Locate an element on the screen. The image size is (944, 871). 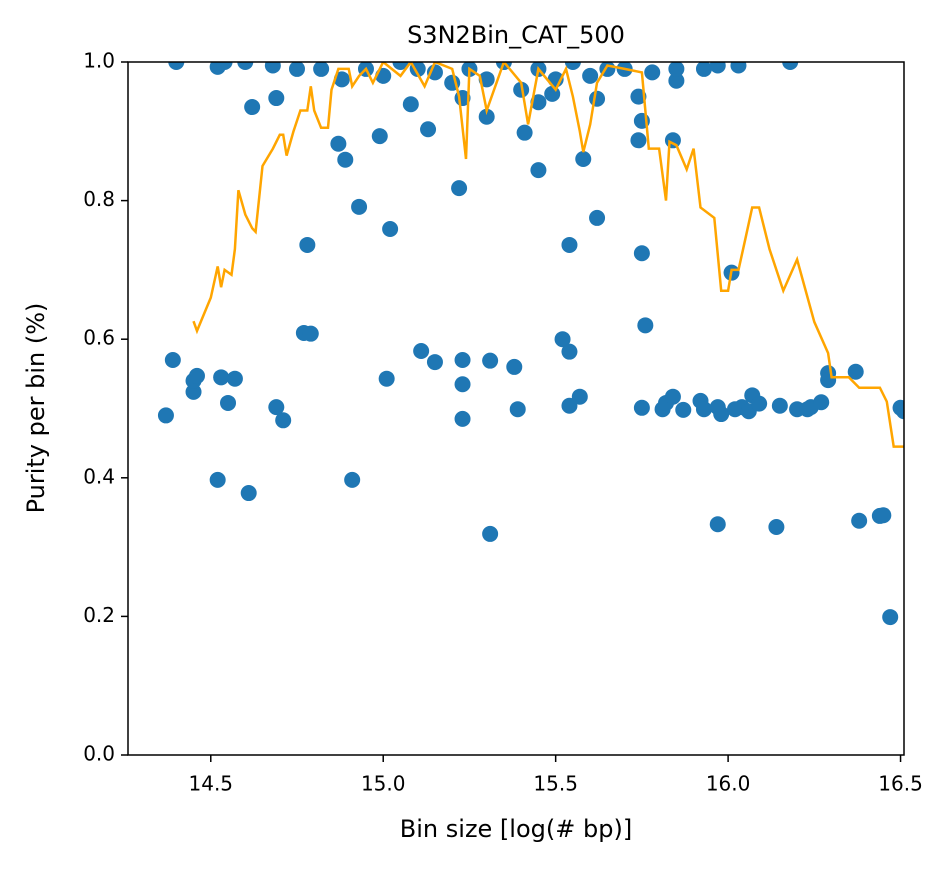
x-tick-label: 16.0 is located at coordinates (728, 784).